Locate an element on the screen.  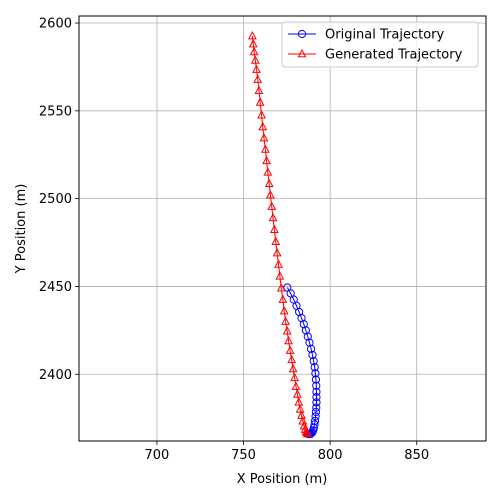
plot-series is located at coordinates (284, 234).